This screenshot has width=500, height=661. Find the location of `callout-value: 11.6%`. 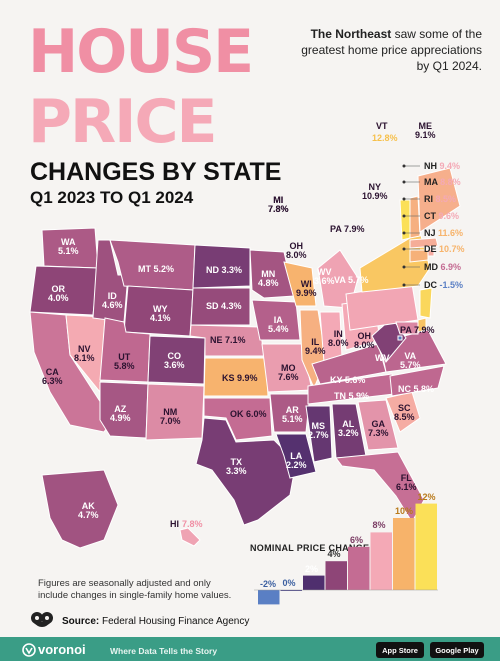

callout-value: 11.6% is located at coordinates (451, 233).